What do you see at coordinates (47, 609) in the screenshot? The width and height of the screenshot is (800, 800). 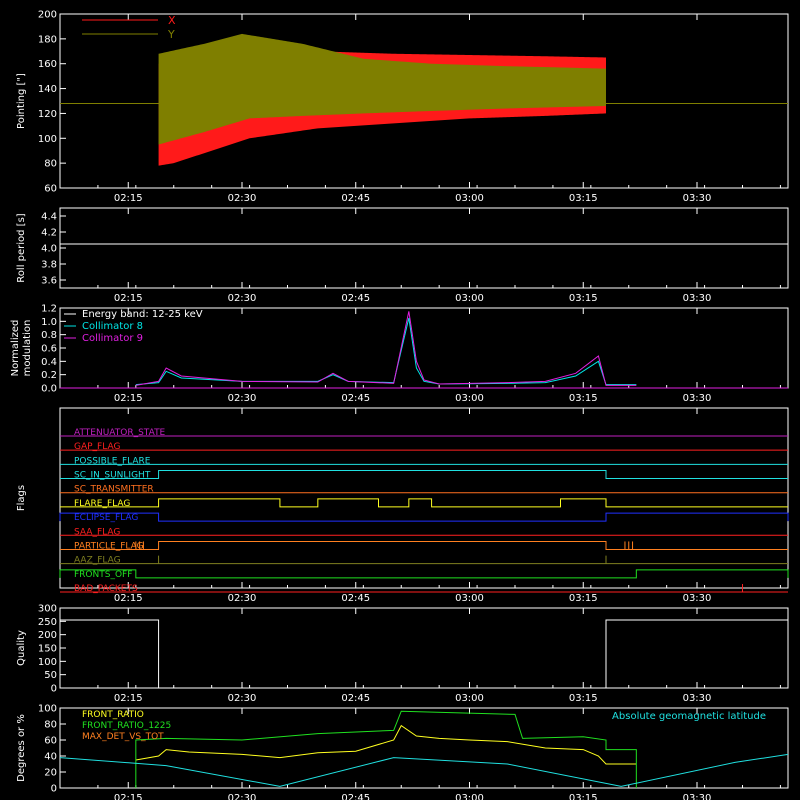 I see `quality-ytick-label: 300` at bounding box center [47, 609].